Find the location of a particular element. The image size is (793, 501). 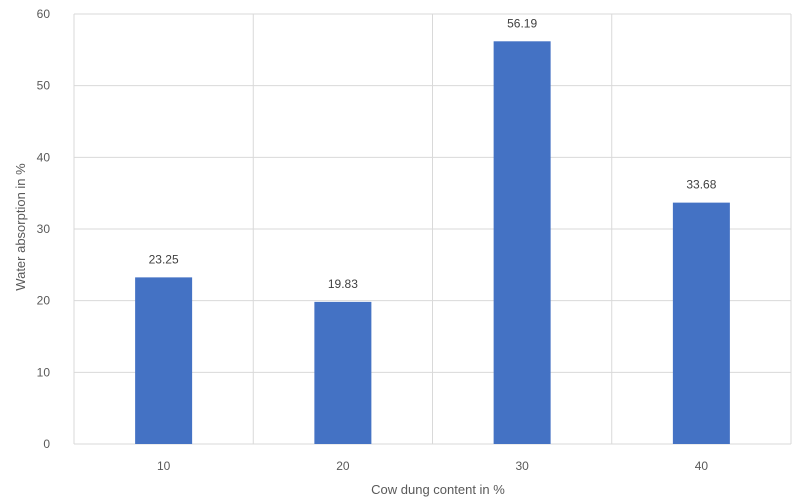

bar-data-label: 56.19 is located at coordinates (522, 23).